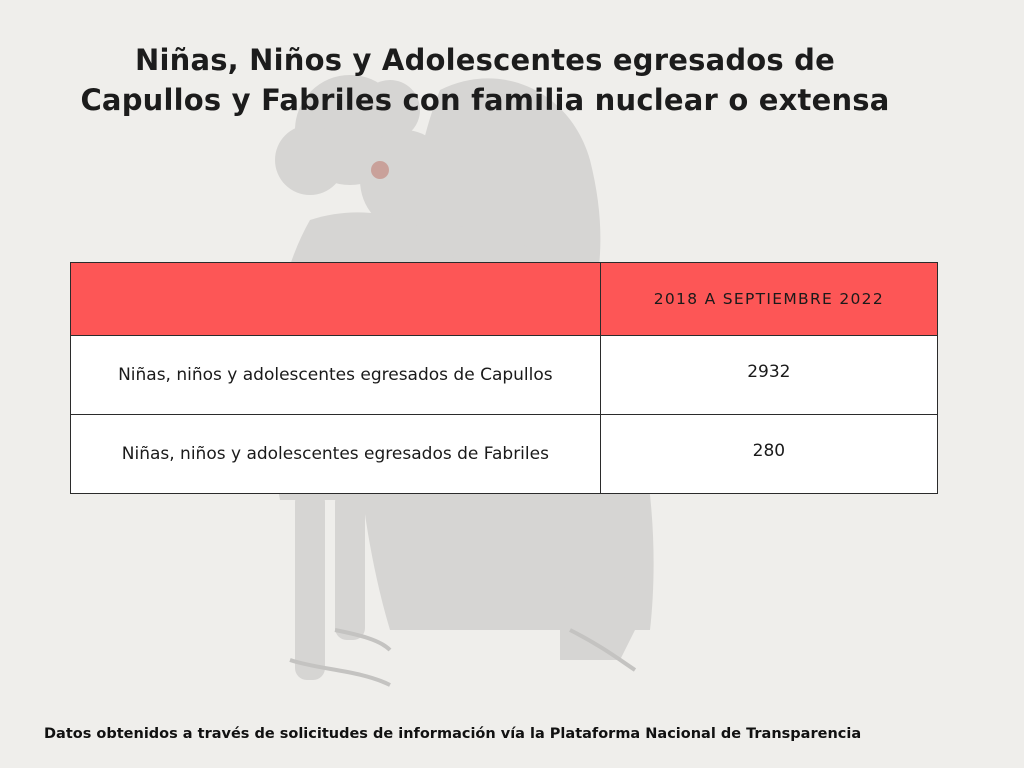 This screenshot has height=768, width=1024. Describe the element at coordinates (335, 299) in the screenshot. I see `header-label-cell` at that location.